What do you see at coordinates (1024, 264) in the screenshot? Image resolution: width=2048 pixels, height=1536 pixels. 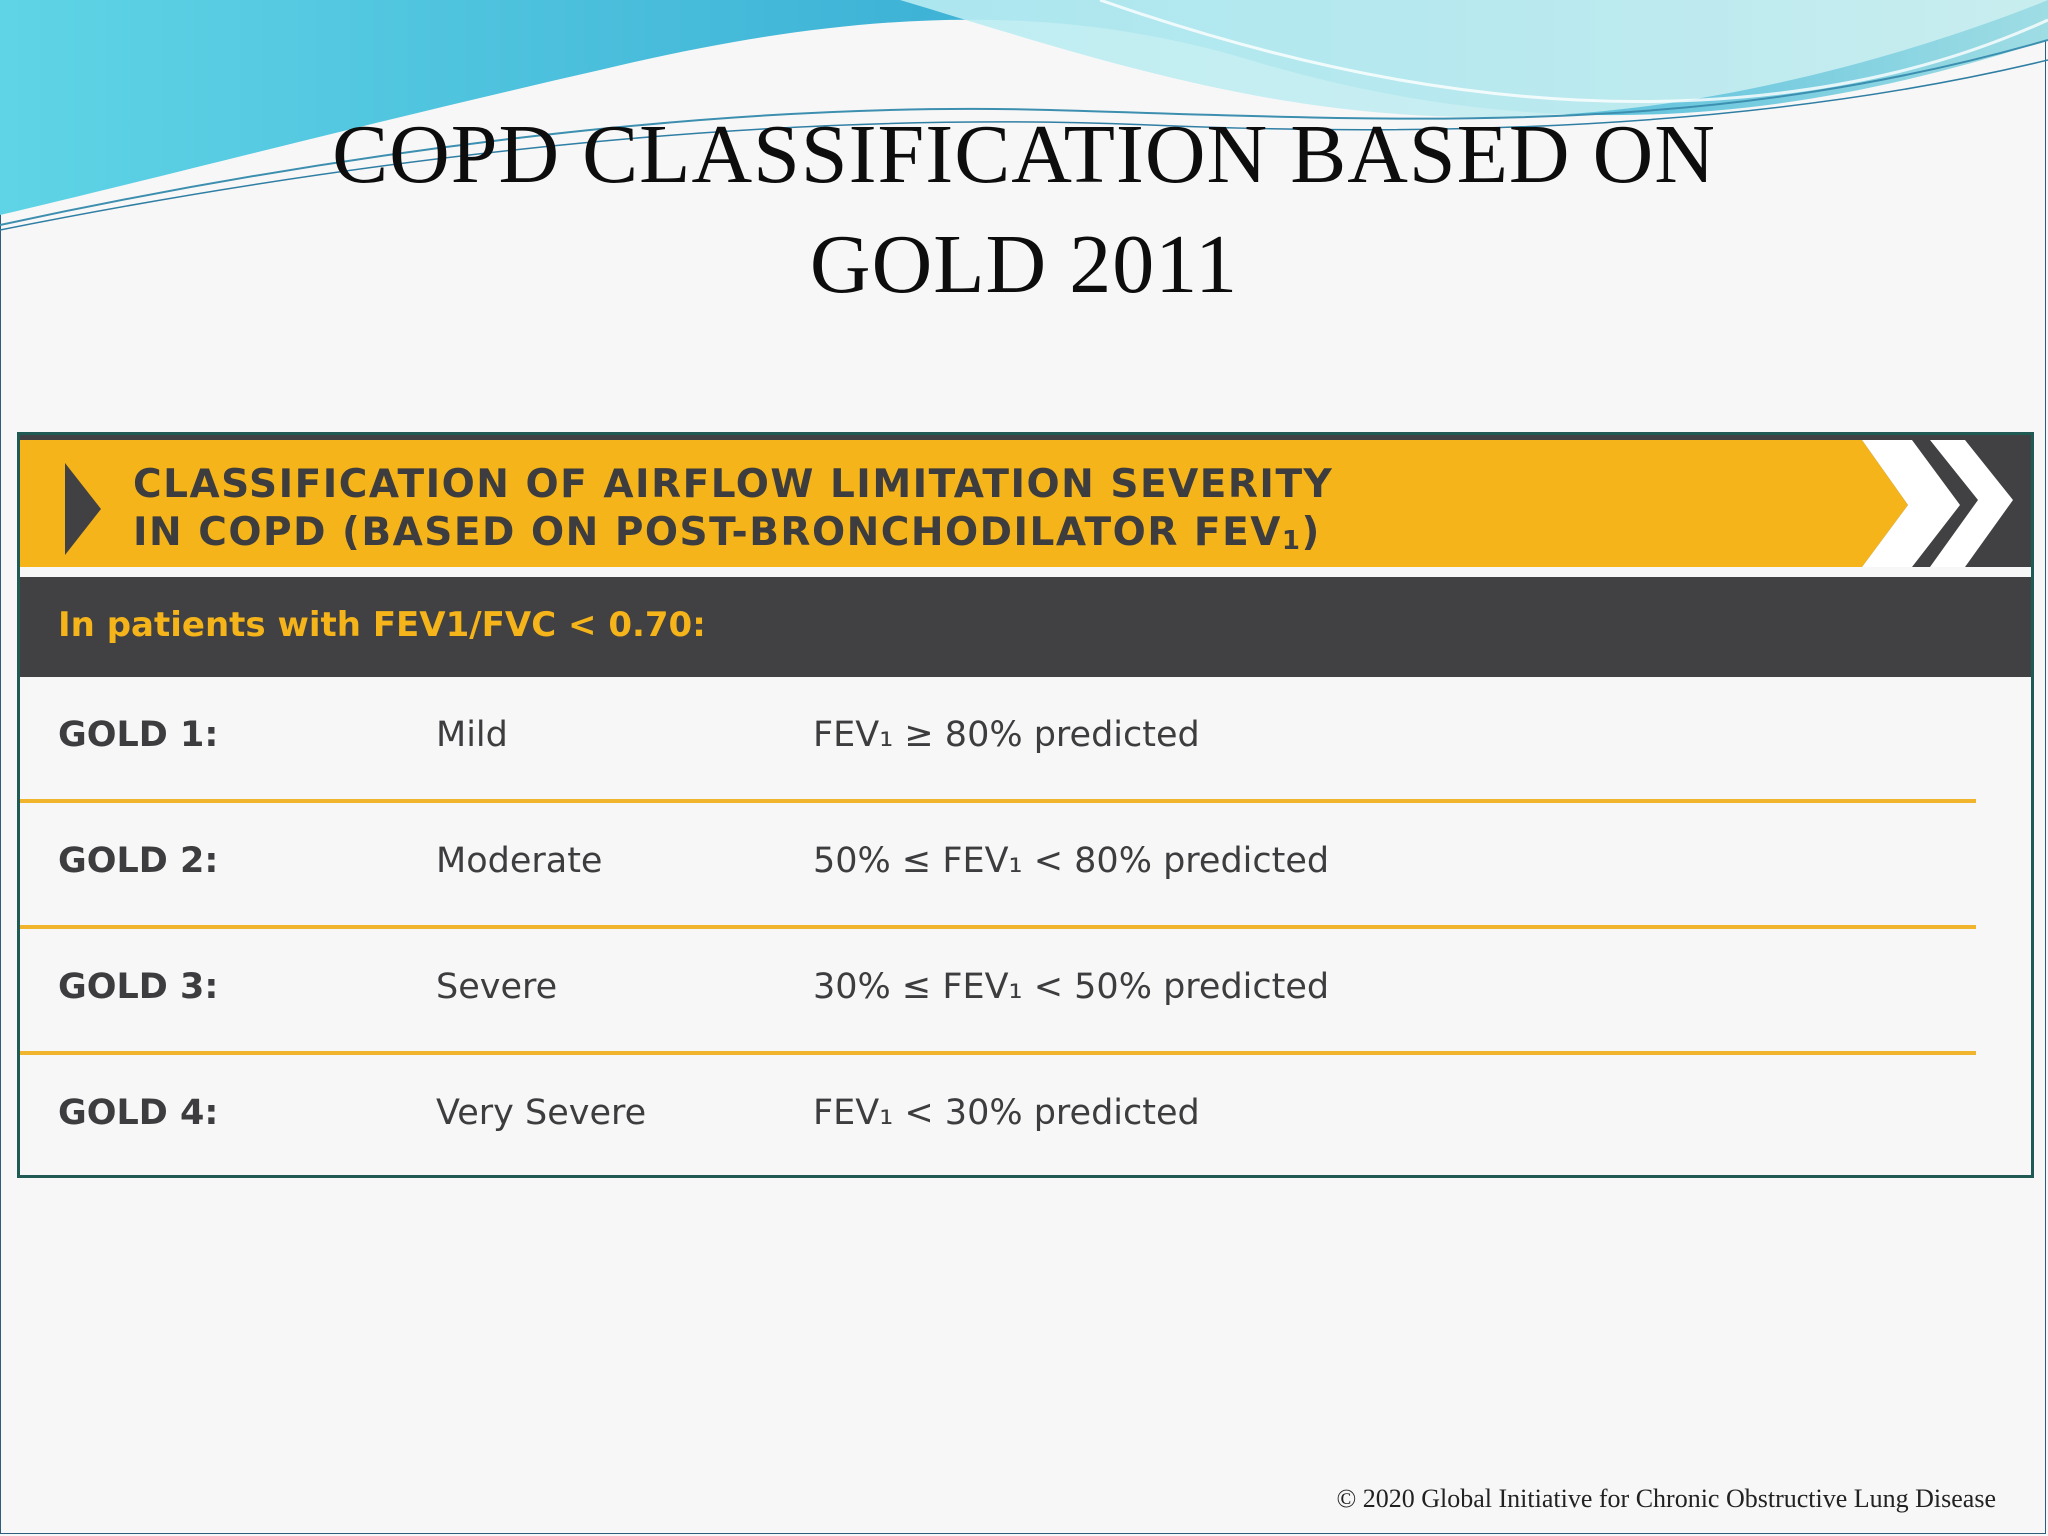 I see `title-line-2: GOLD 2011` at bounding box center [1024, 264].